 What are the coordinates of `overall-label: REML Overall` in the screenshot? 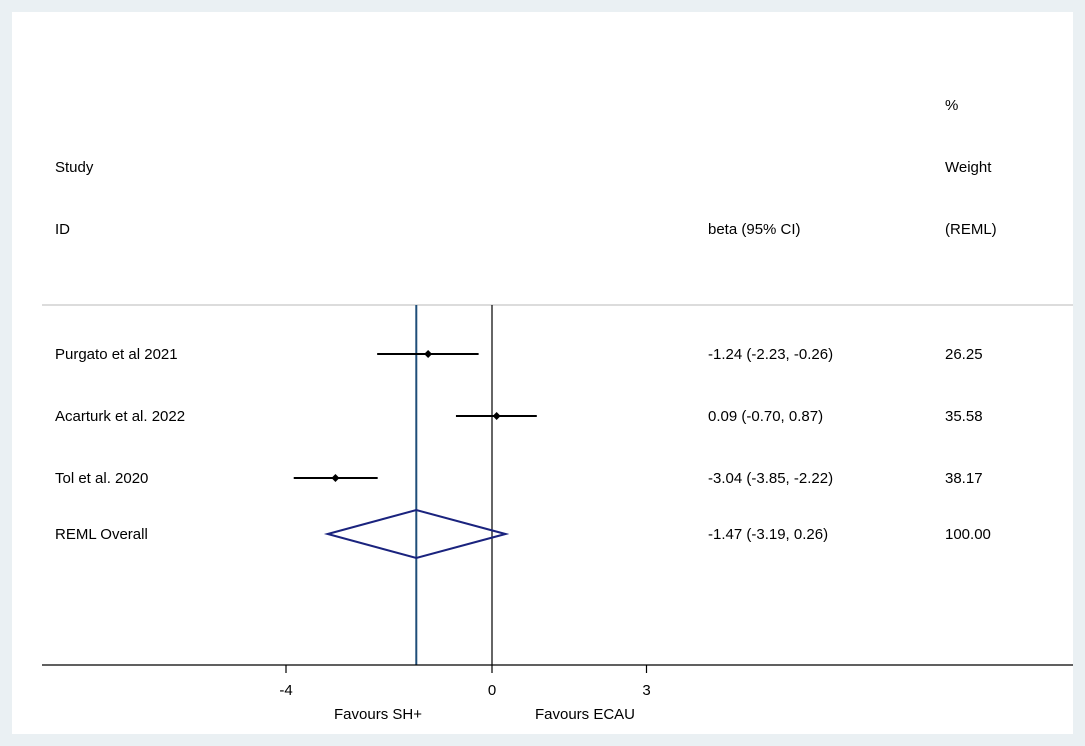 It's located at (101, 534).